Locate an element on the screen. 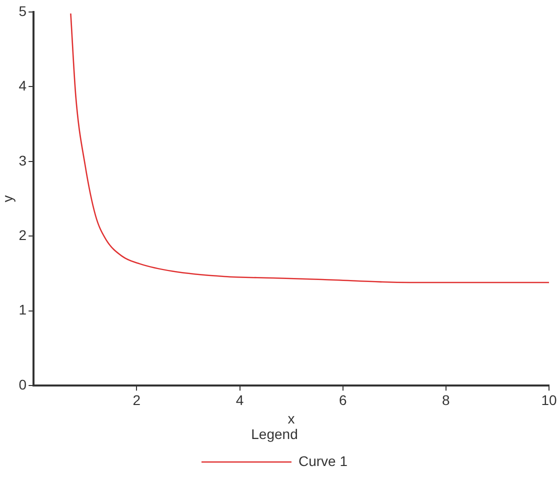 The width and height of the screenshot is (559, 479). x-tick-label: 6 is located at coordinates (342, 400).